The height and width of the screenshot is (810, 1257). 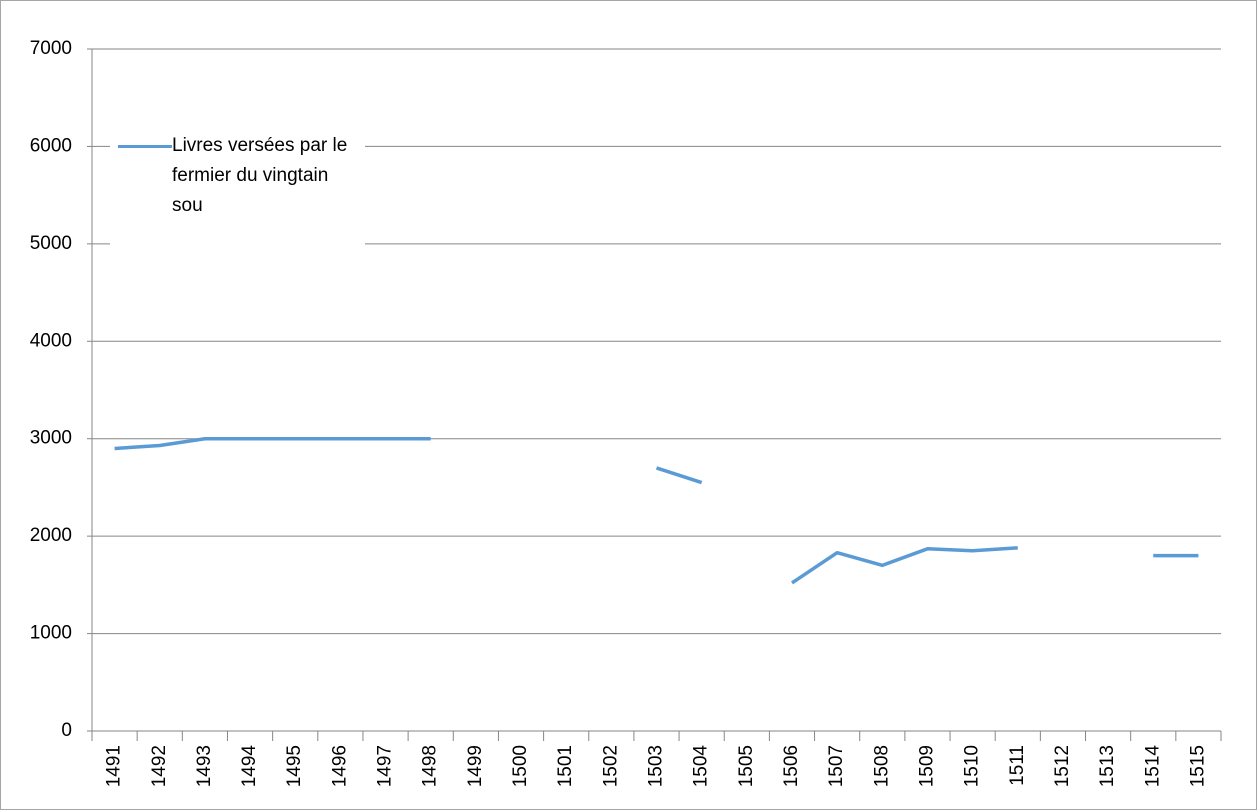 I want to click on x-tick-label: 1493, so click(x=204, y=766).